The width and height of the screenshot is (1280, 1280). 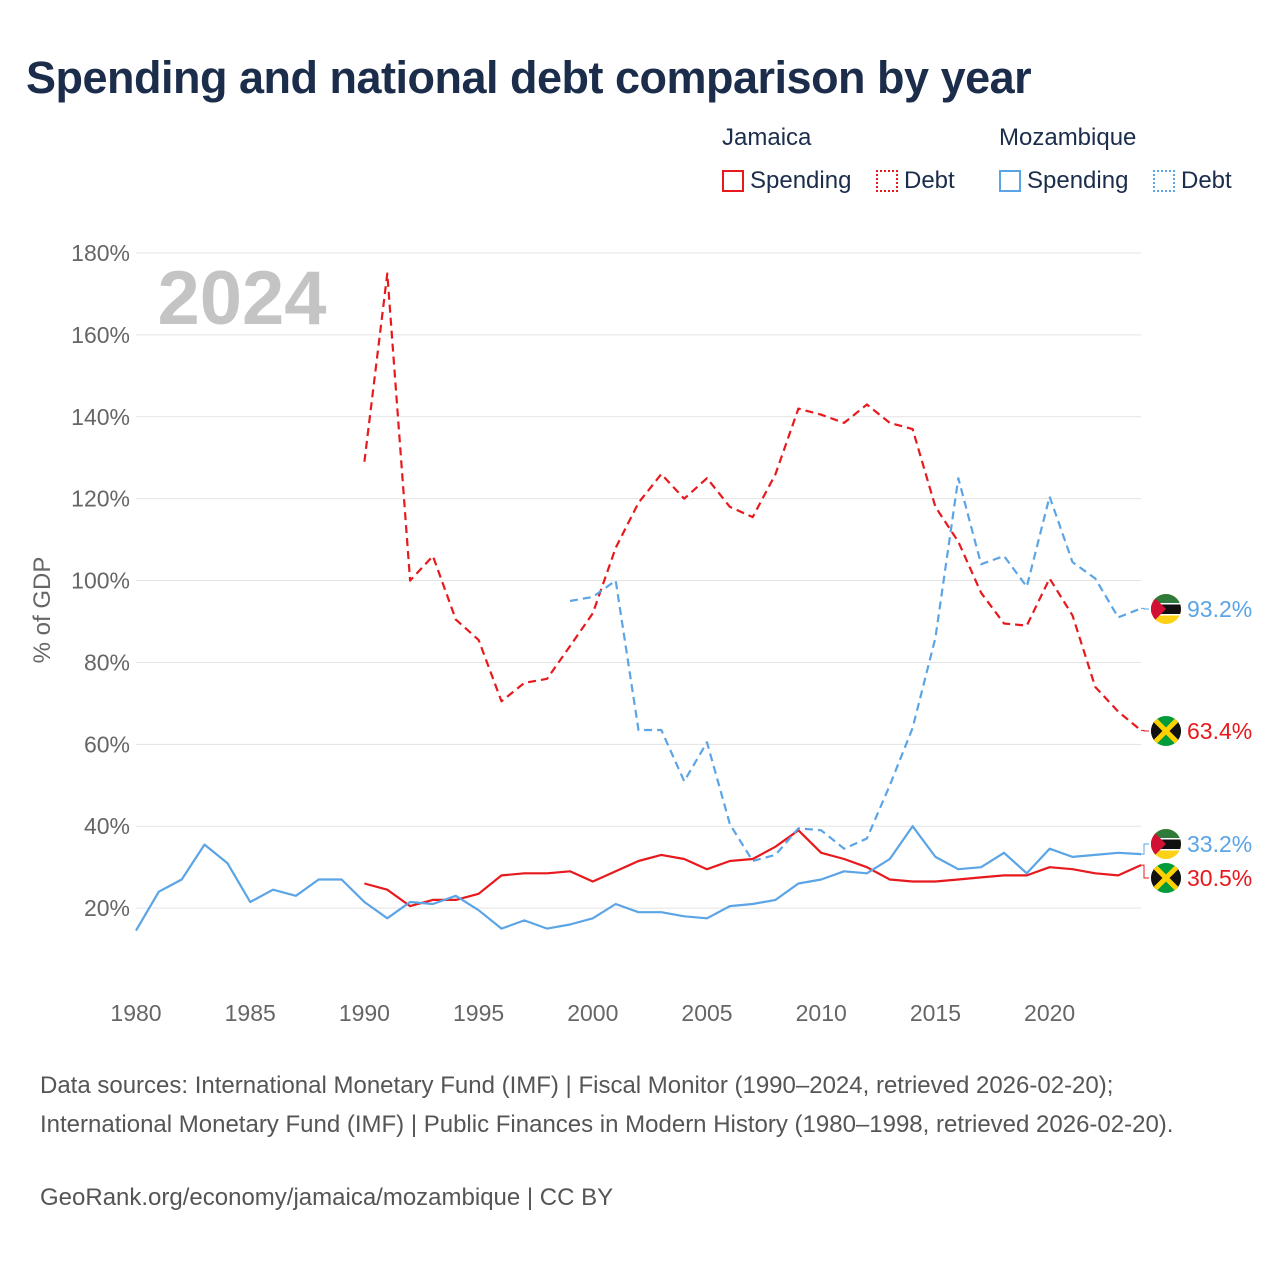 I want to click on end-value-label: 63.4%, so click(x=1219, y=731).